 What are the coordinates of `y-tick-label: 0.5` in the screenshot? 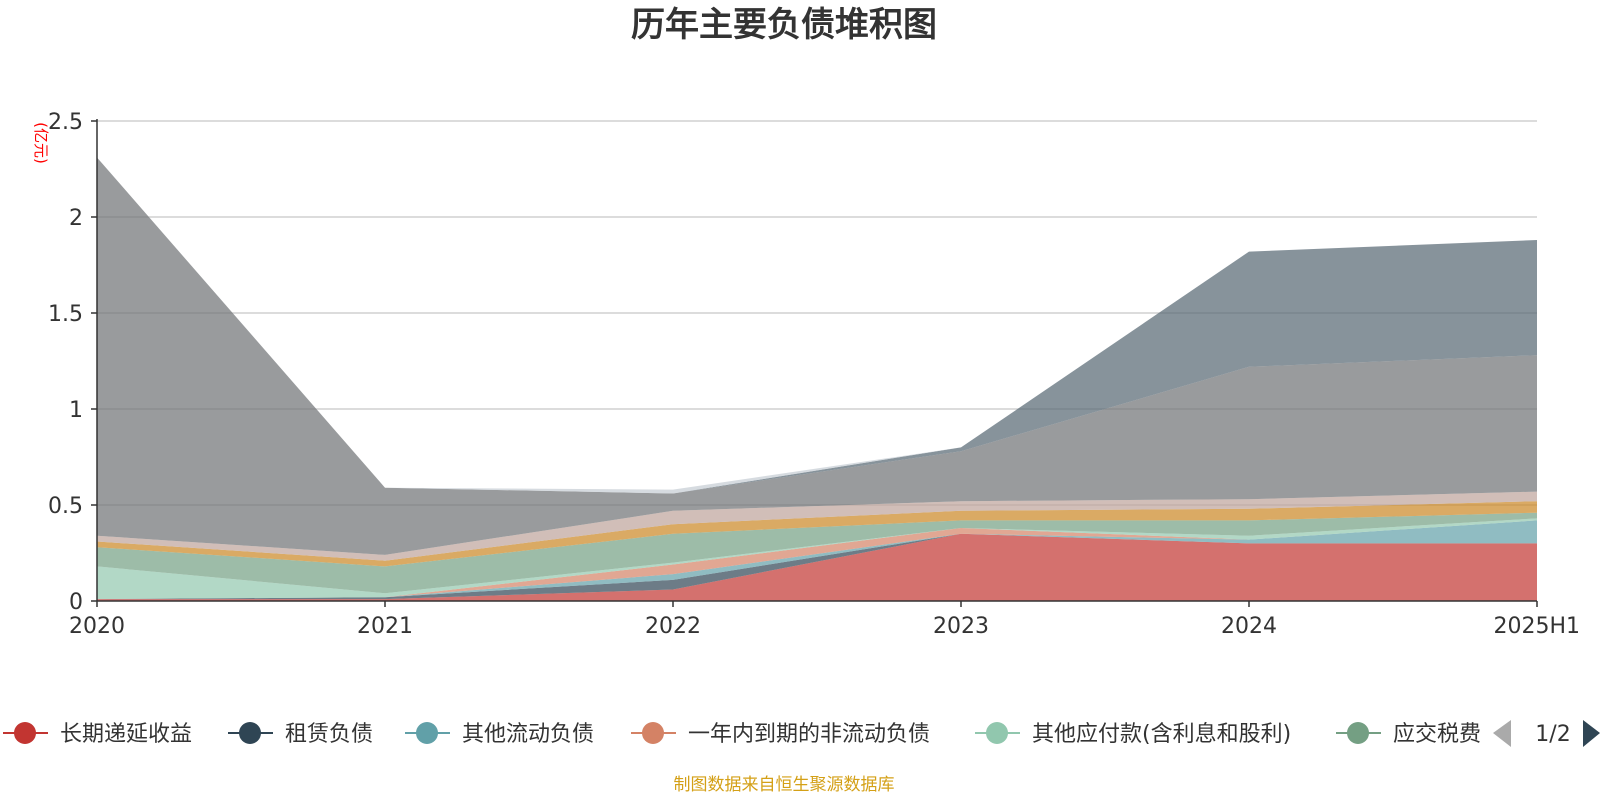 It's located at (65, 506).